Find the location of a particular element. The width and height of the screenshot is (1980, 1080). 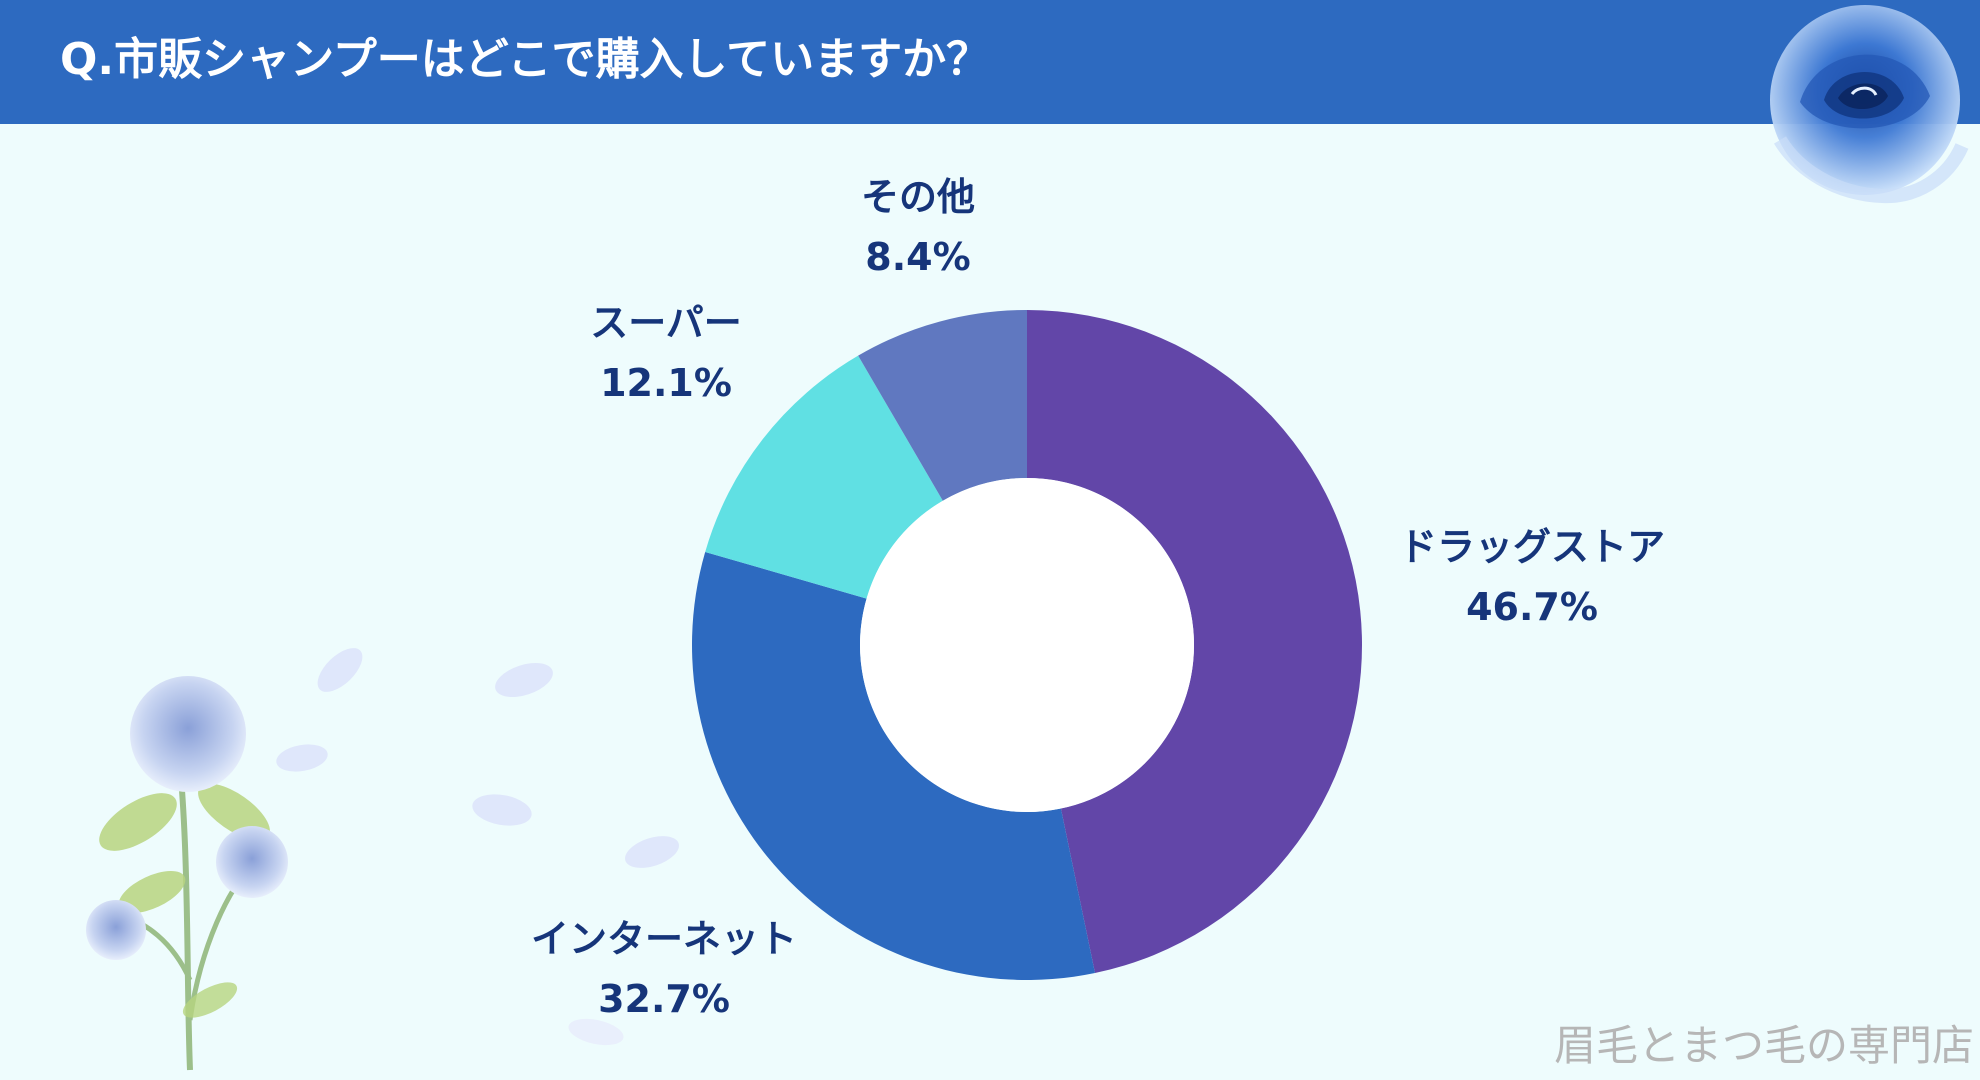

slice-label-1: インターネット is located at coordinates (664, 939).